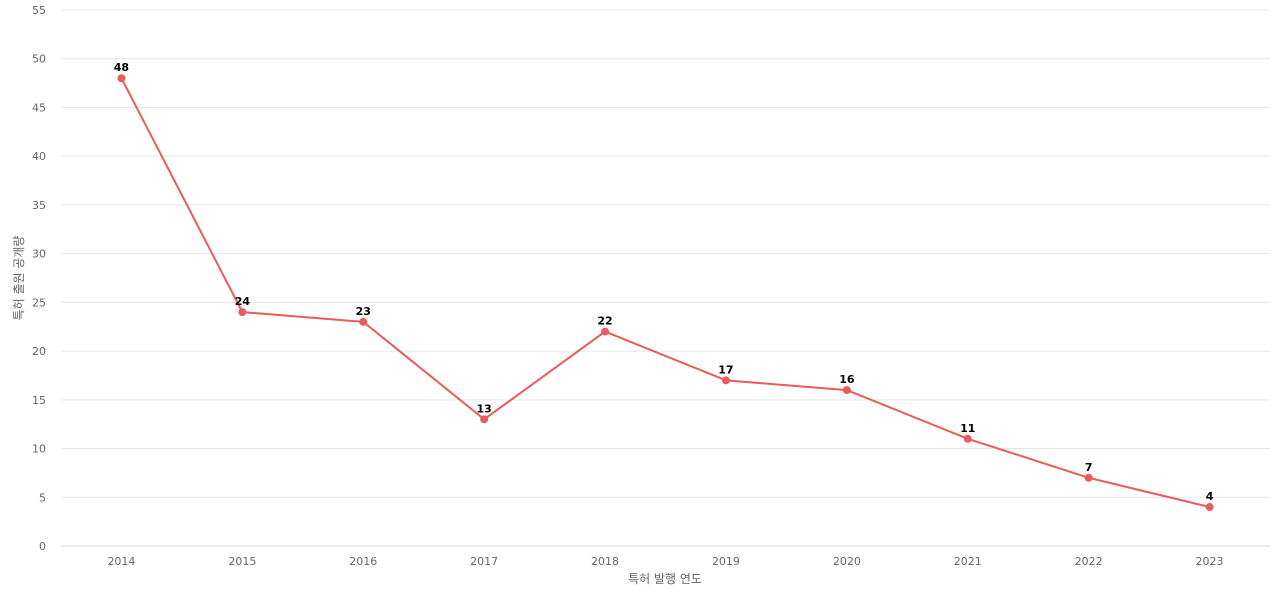 The height and width of the screenshot is (604, 1280). What do you see at coordinates (42, 497) in the screenshot?
I see `y-tick-label: 5` at bounding box center [42, 497].